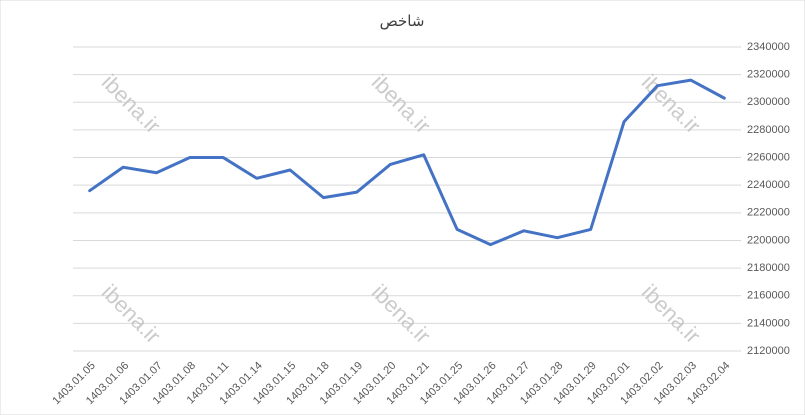 The image size is (805, 415). Describe the element at coordinates (768, 130) in the screenshot. I see `y-tick-label: 2280000` at that location.